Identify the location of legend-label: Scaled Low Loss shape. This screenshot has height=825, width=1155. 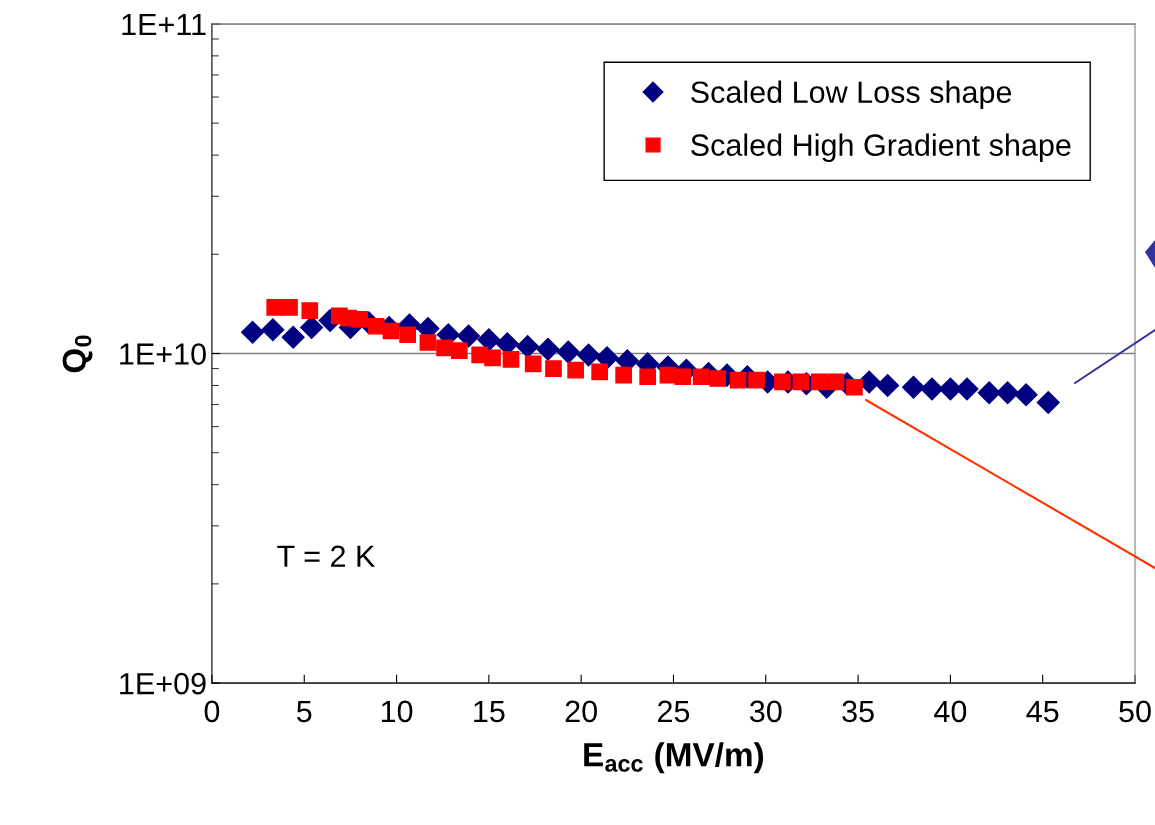
(851, 95).